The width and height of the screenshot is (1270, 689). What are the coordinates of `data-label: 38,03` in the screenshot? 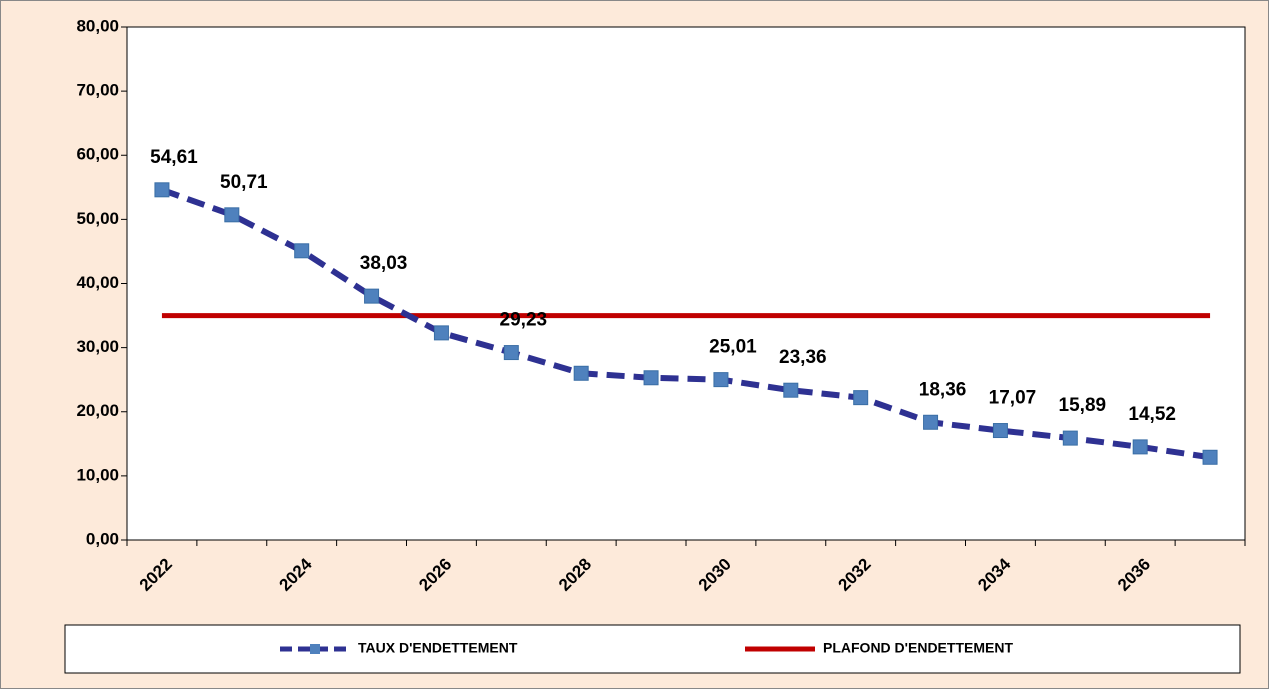 It's located at (384, 263).